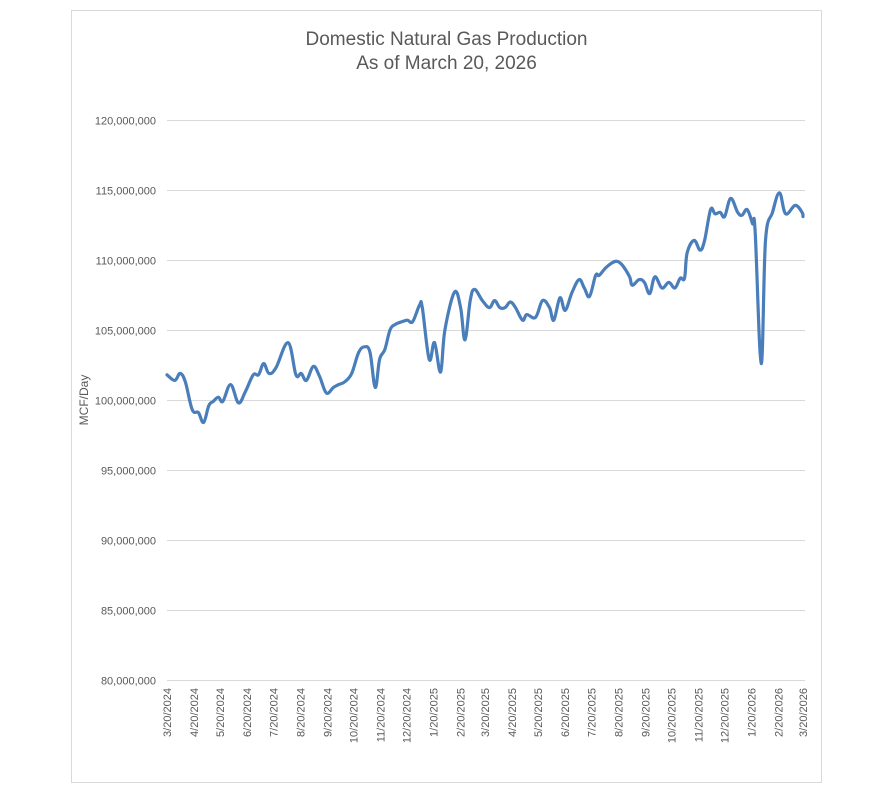  What do you see at coordinates (672, 715) in the screenshot?
I see `x-tick-label: 10/20/2025` at bounding box center [672, 715].